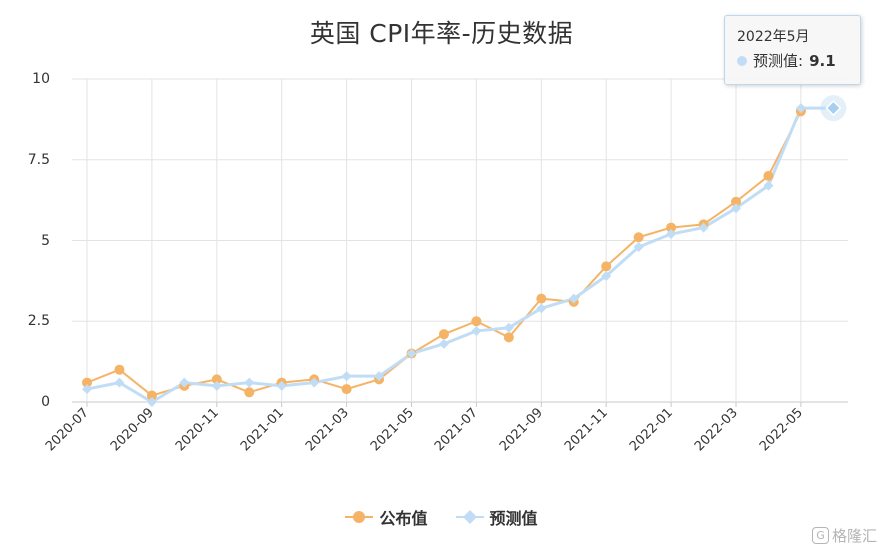 This screenshot has width=883, height=552. I want to click on hover-point-forecast, so click(833, 108).